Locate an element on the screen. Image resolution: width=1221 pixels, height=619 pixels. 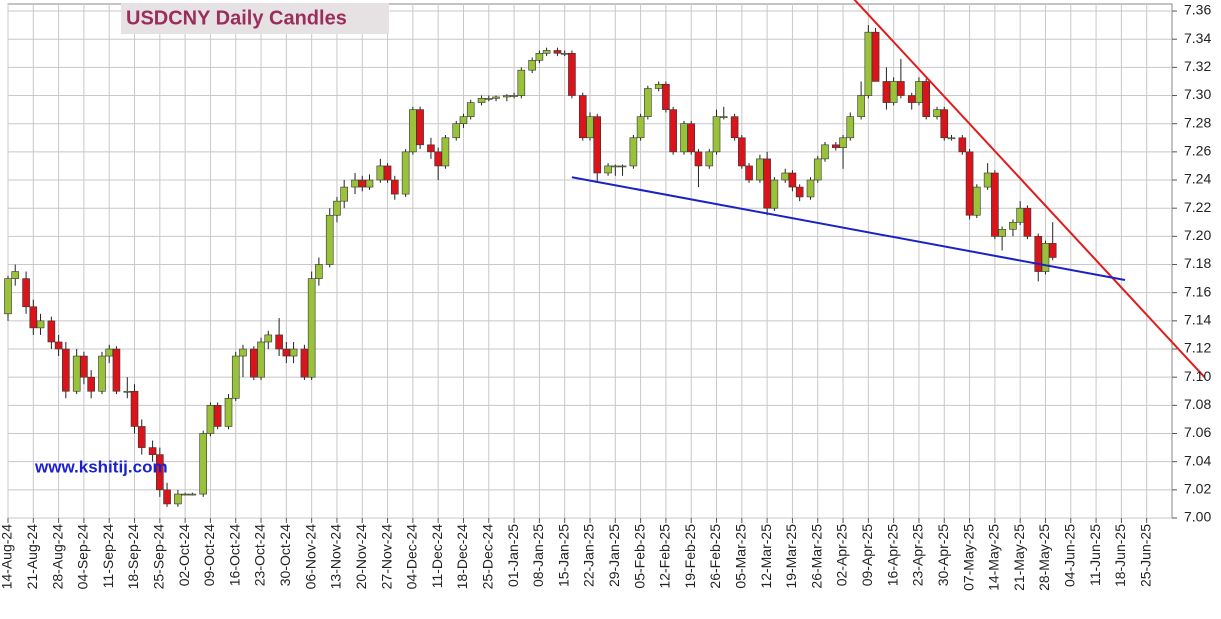
x-tick-label: 28-May-25 is located at coordinates (1044, 557).